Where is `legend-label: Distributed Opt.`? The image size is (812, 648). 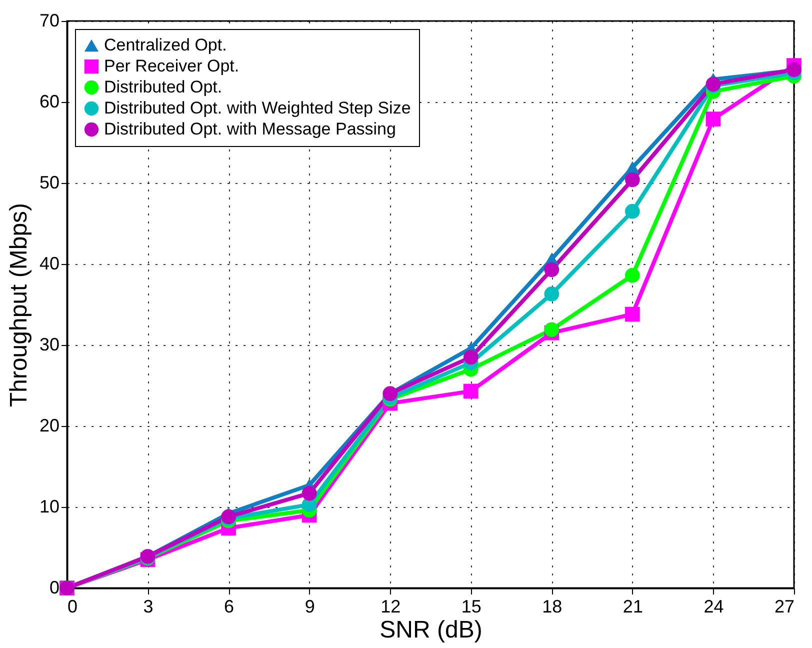
legend-label: Distributed Opt. is located at coordinates (163, 87).